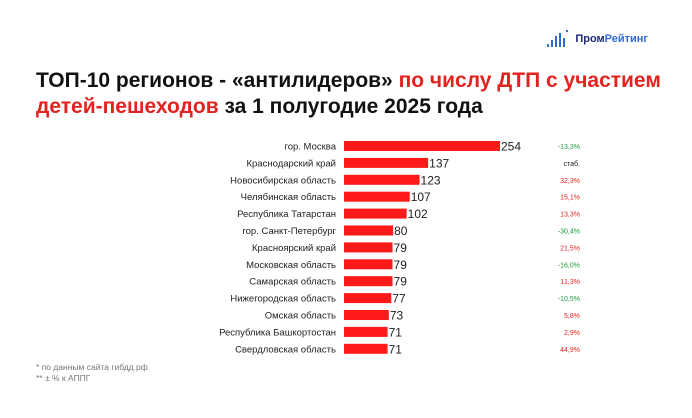  What do you see at coordinates (397, 316) in the screenshot?
I see `value-label: 73` at bounding box center [397, 316].